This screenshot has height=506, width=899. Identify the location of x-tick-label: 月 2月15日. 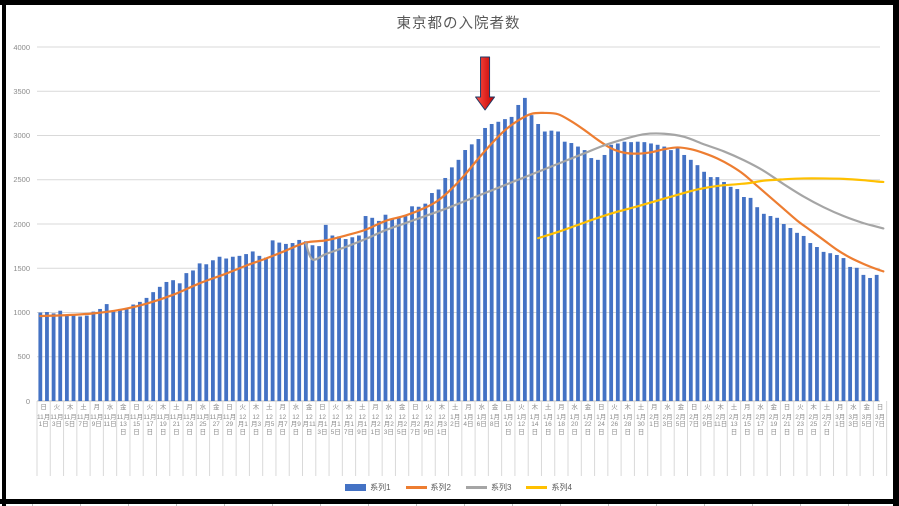
(747, 420).